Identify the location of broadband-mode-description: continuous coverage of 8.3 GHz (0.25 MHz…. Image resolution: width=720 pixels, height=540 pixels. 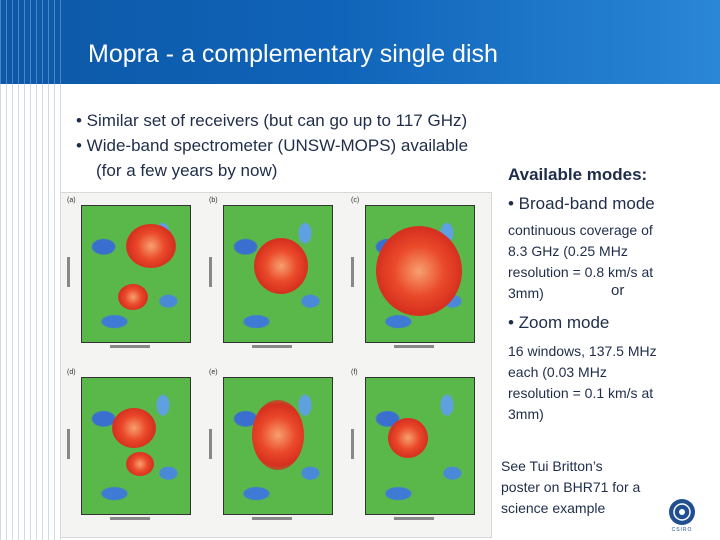
(580, 262).